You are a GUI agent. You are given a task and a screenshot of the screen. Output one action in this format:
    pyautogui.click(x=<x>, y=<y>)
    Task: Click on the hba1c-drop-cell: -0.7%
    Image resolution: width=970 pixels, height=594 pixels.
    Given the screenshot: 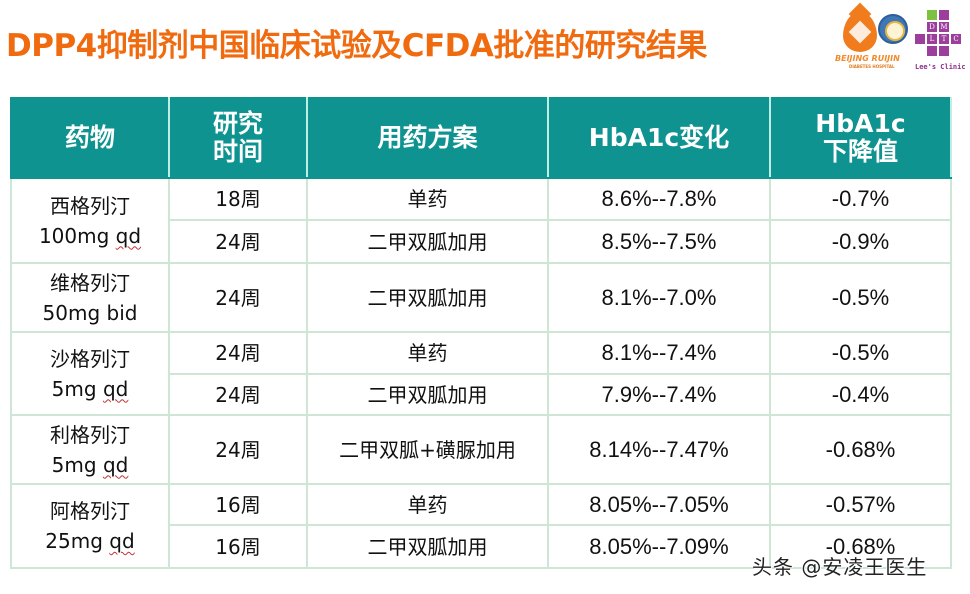 What is the action you would take?
    pyautogui.click(x=860, y=199)
    